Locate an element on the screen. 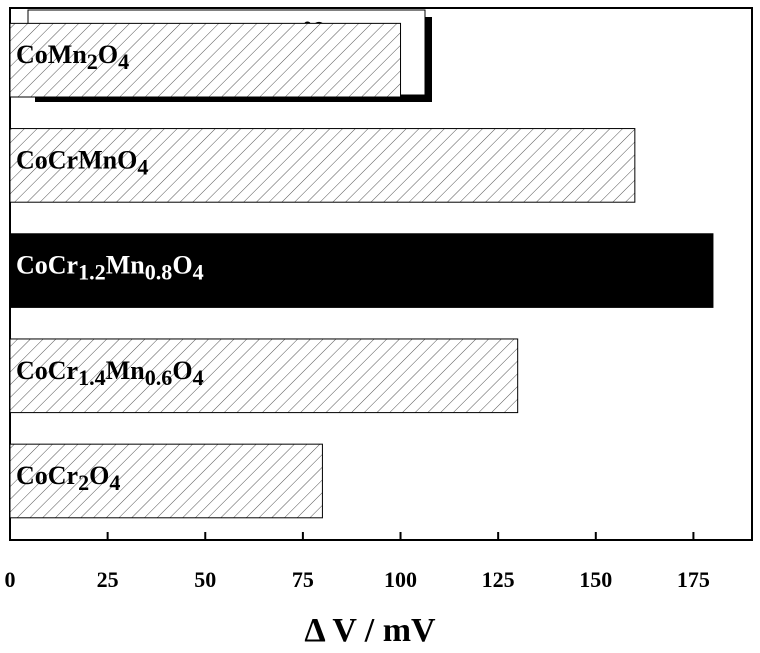 This screenshot has height=653, width=760. category-label: CoCr1.4Mn0.6O4 is located at coordinates (110, 373).